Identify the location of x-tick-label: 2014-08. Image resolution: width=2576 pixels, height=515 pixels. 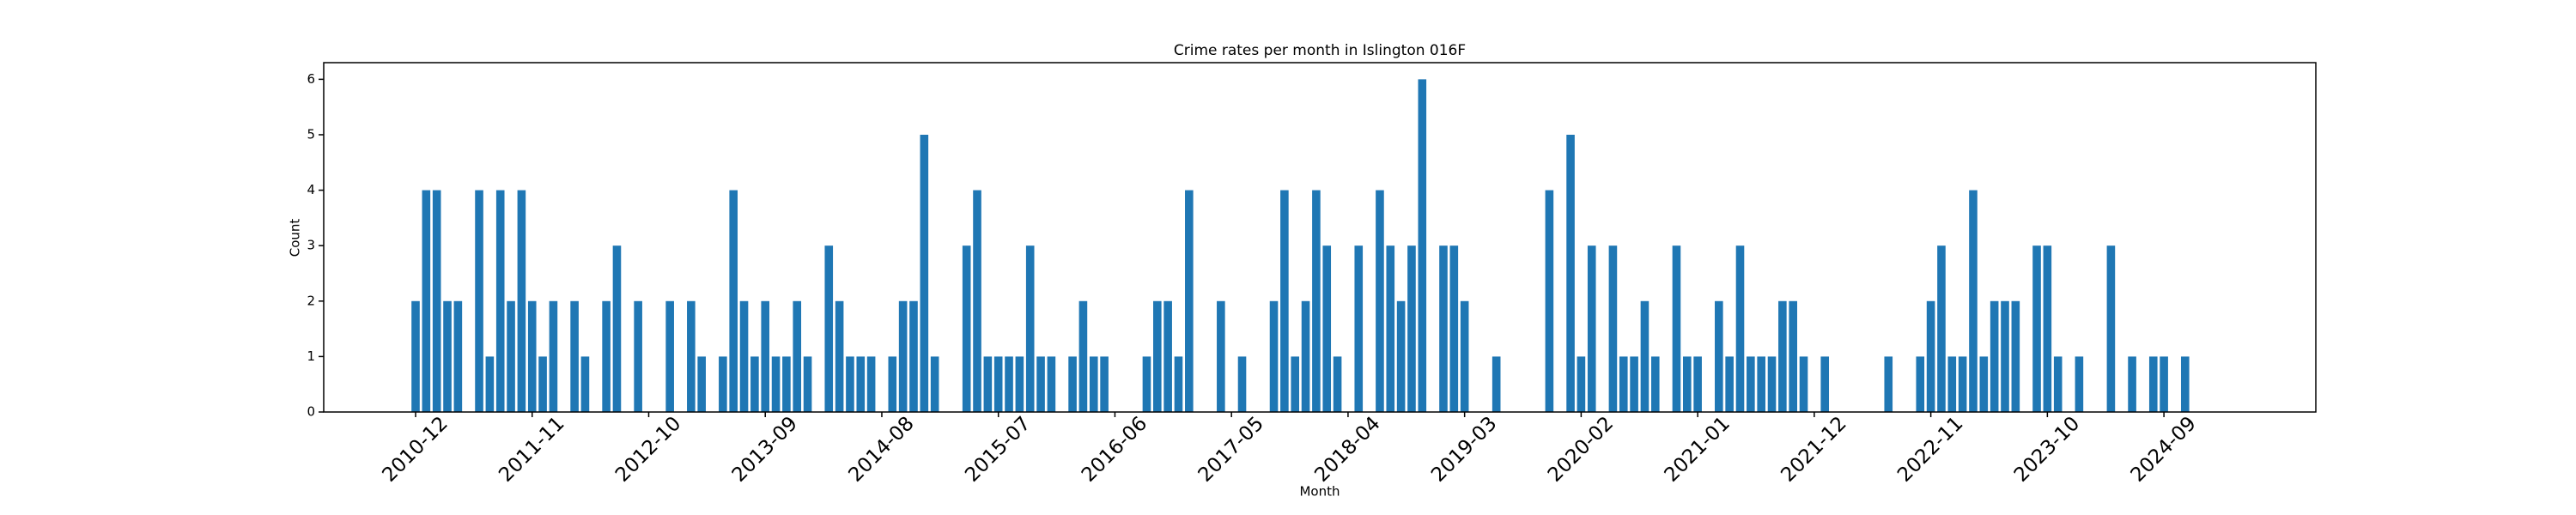
(881, 449).